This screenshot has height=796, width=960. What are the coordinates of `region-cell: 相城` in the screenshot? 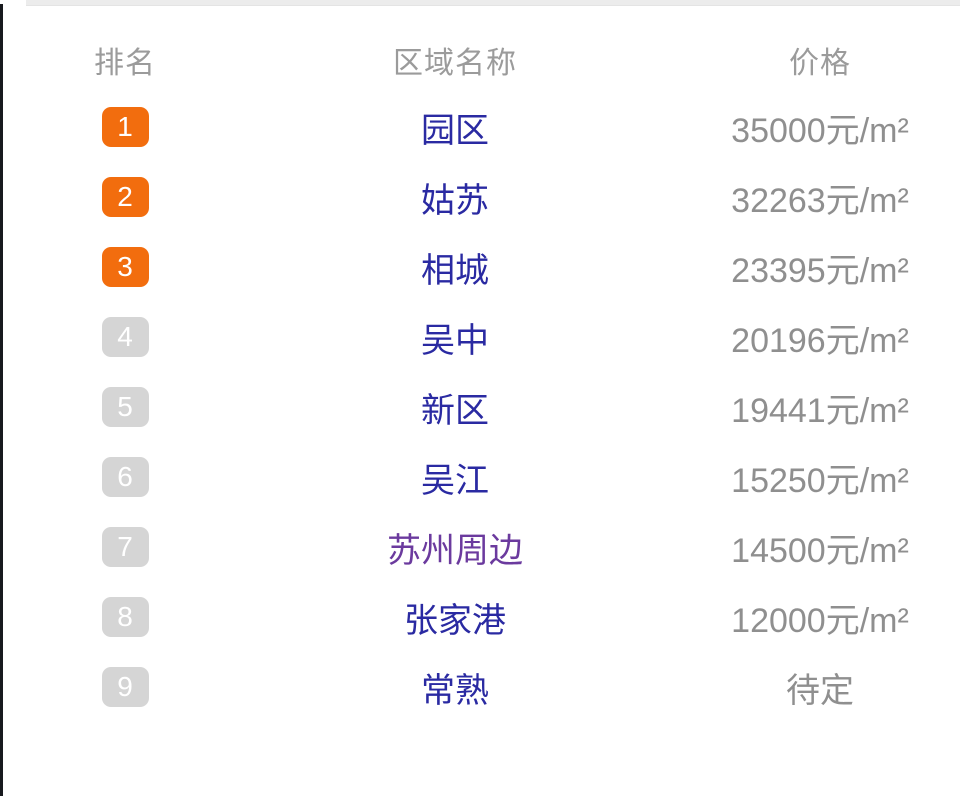 It's located at (455, 267).